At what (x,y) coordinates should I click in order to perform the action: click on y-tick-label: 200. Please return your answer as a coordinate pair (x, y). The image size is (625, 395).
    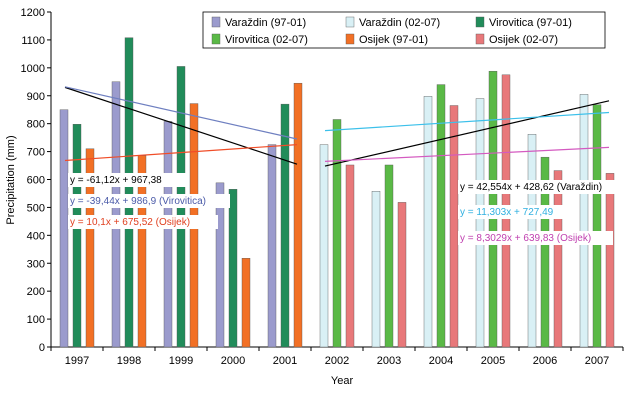
    Looking at the image, I should click on (36, 292).